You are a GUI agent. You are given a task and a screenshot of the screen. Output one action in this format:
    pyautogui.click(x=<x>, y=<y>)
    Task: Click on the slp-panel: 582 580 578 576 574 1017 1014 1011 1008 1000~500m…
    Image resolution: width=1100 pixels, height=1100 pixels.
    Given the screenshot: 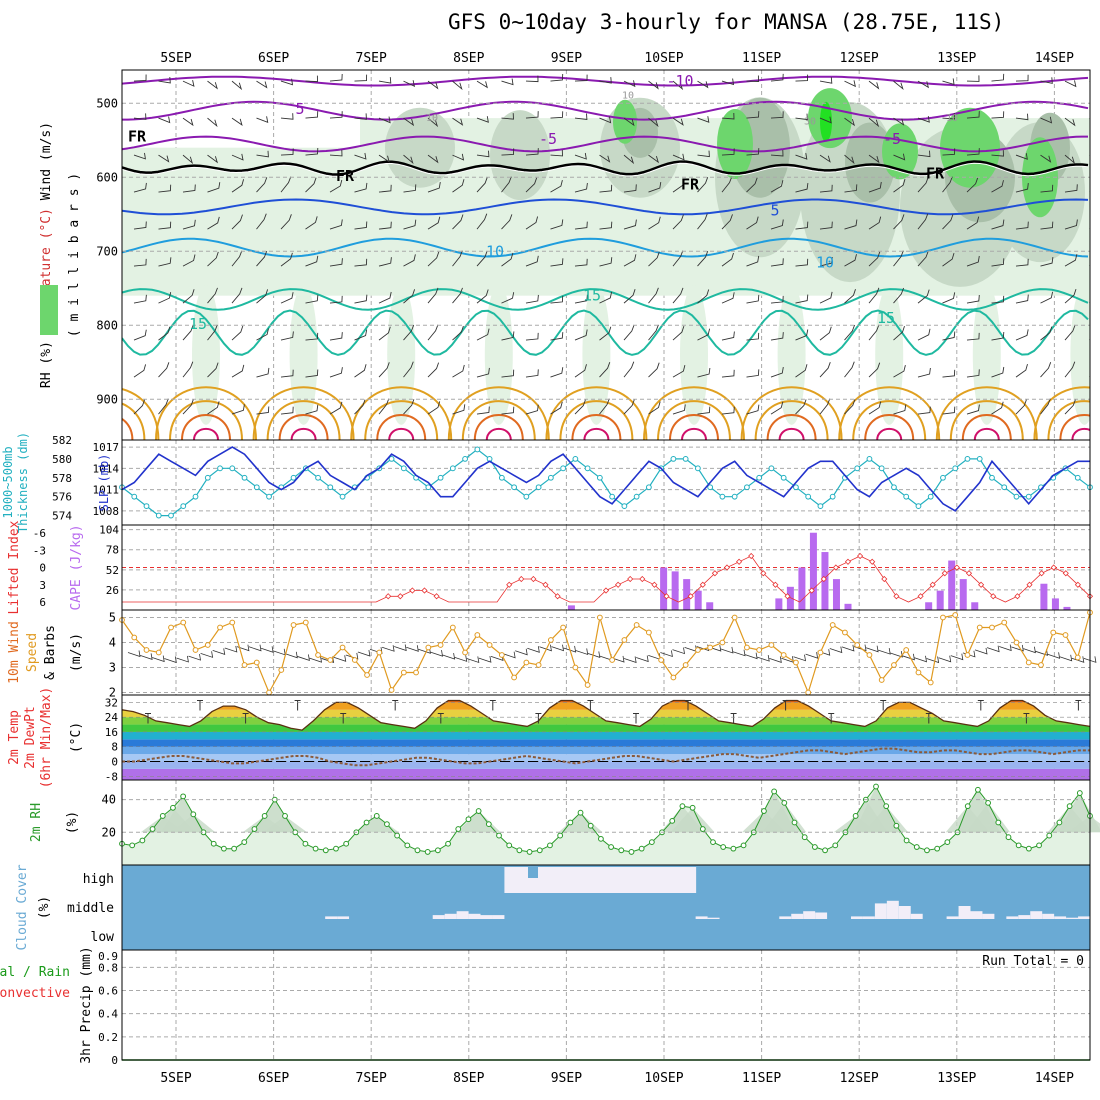 What is the action you would take?
    pyautogui.click(x=547, y=482)
    